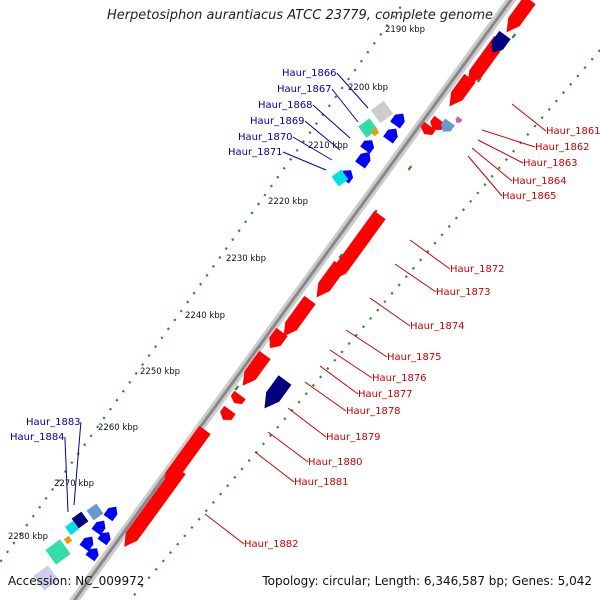  I want to click on forward-gene-label: Haur_1861, so click(573, 131).